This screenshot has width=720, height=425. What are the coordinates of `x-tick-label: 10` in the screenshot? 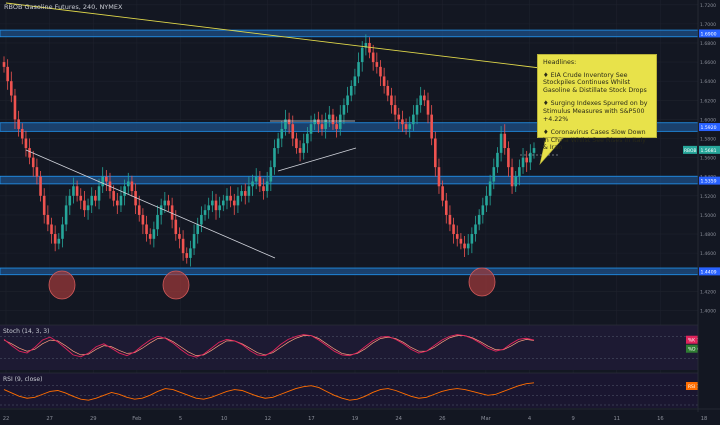 It's located at (224, 419).